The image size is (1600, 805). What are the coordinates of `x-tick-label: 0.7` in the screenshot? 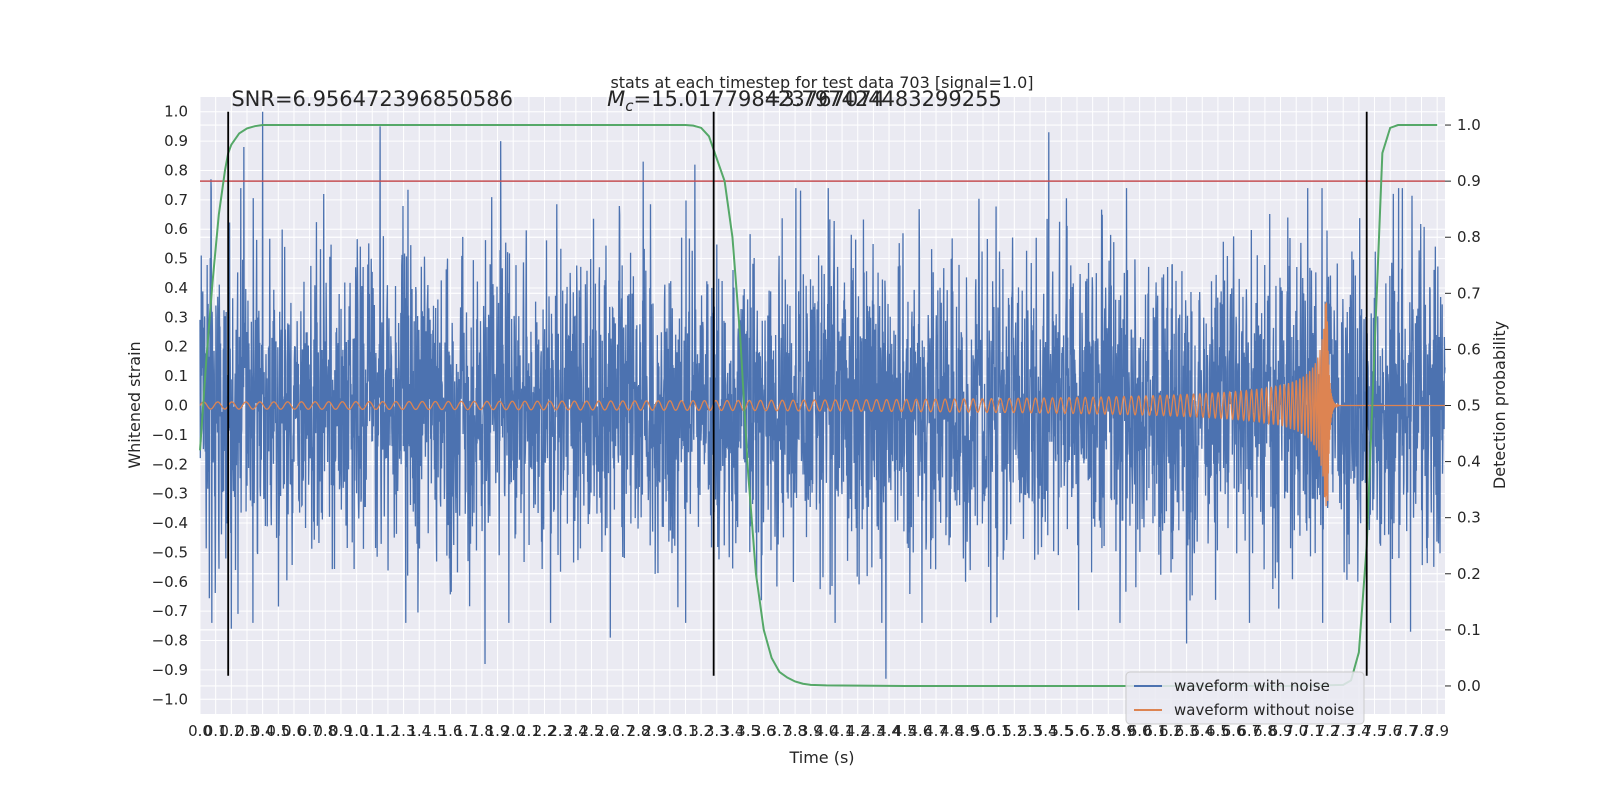 It's located at (310, 731).